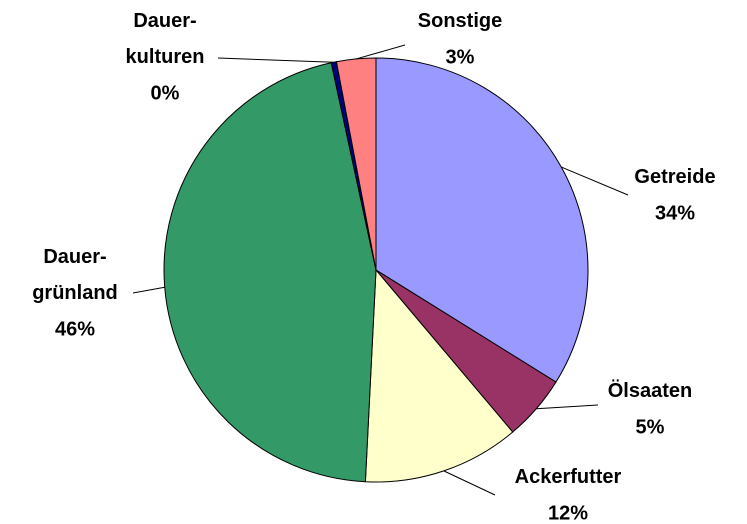 The width and height of the screenshot is (747, 524). I want to click on category-label: Ackerfutter, so click(568, 477).